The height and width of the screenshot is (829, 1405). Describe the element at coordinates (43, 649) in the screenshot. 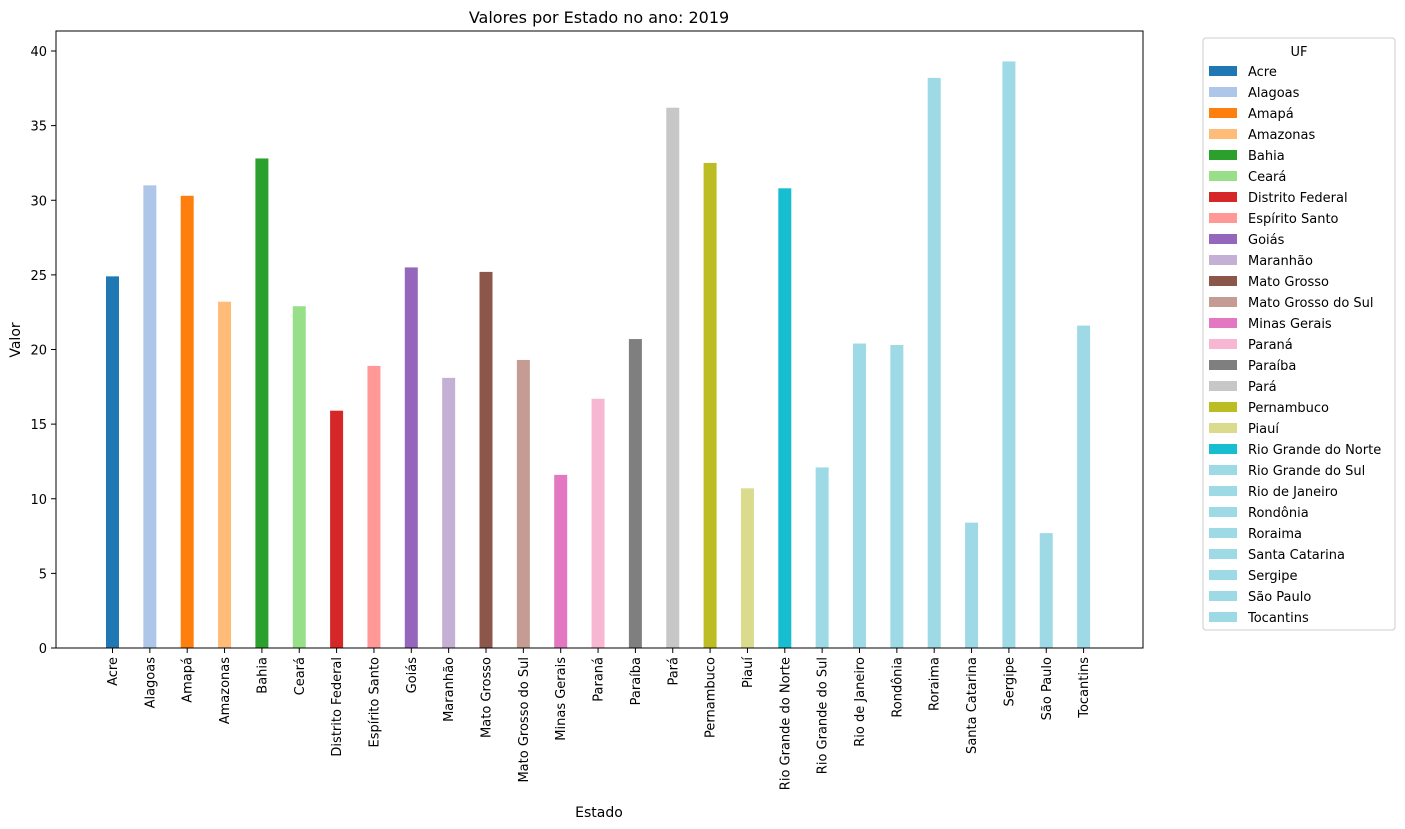

I see `y-tick-label: 0` at that location.